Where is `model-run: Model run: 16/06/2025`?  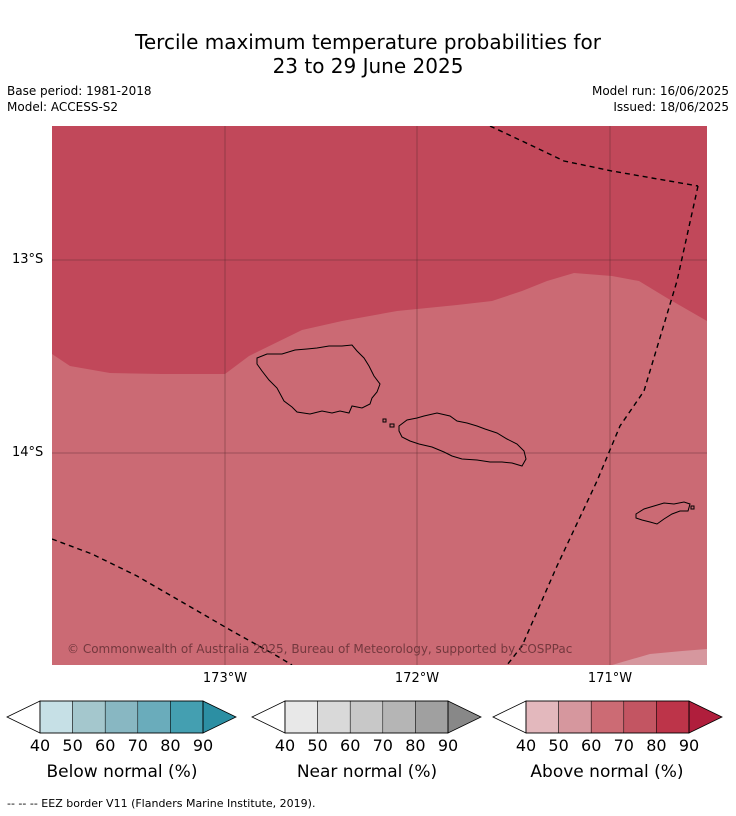
model-run: Model run: 16/06/2025 is located at coordinates (660, 91).